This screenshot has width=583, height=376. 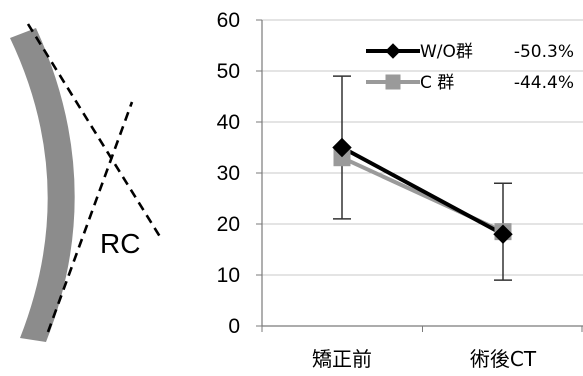 What do you see at coordinates (228, 224) in the screenshot?
I see `y-tick-label-20: 20` at bounding box center [228, 224].